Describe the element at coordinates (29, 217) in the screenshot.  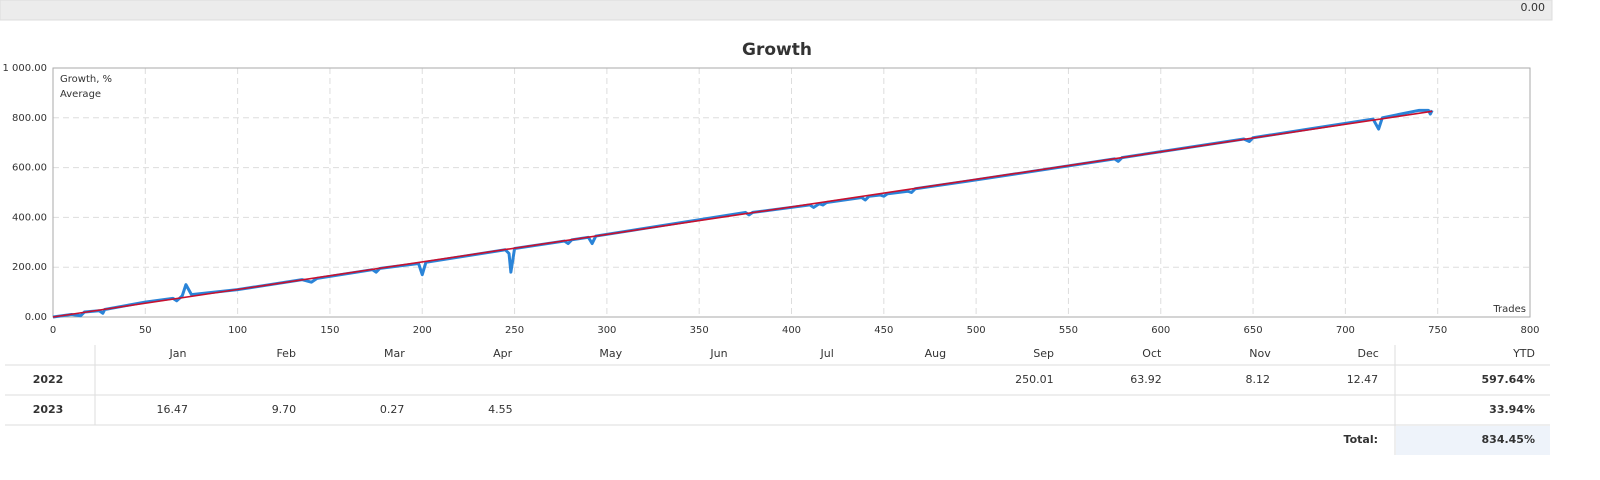
I see `y-tick-label: 400.00` at that location.